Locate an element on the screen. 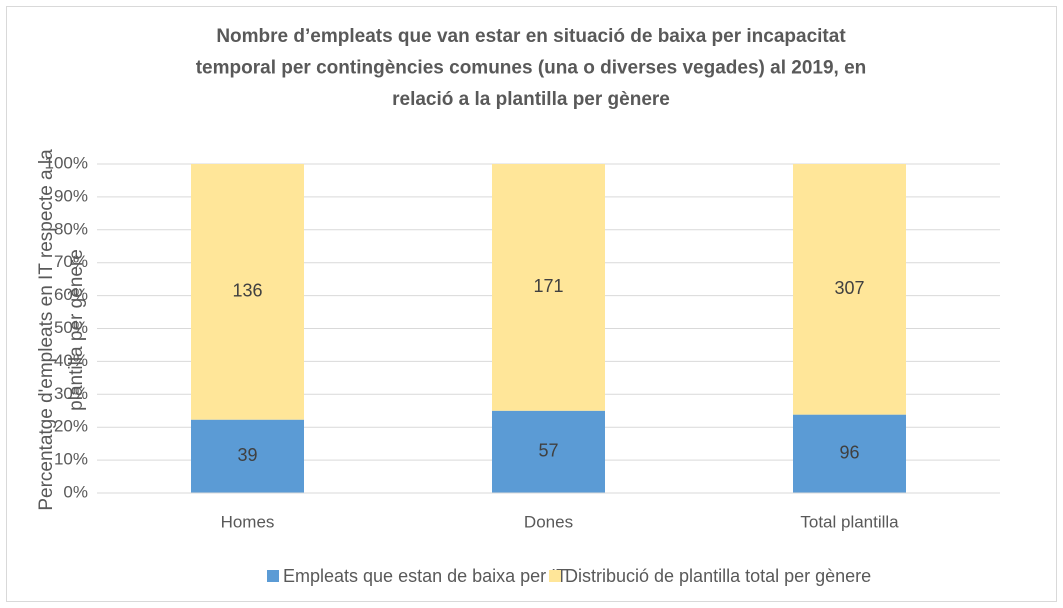 Image resolution: width=1063 pixels, height=608 pixels. data-label: 171 is located at coordinates (548, 286).